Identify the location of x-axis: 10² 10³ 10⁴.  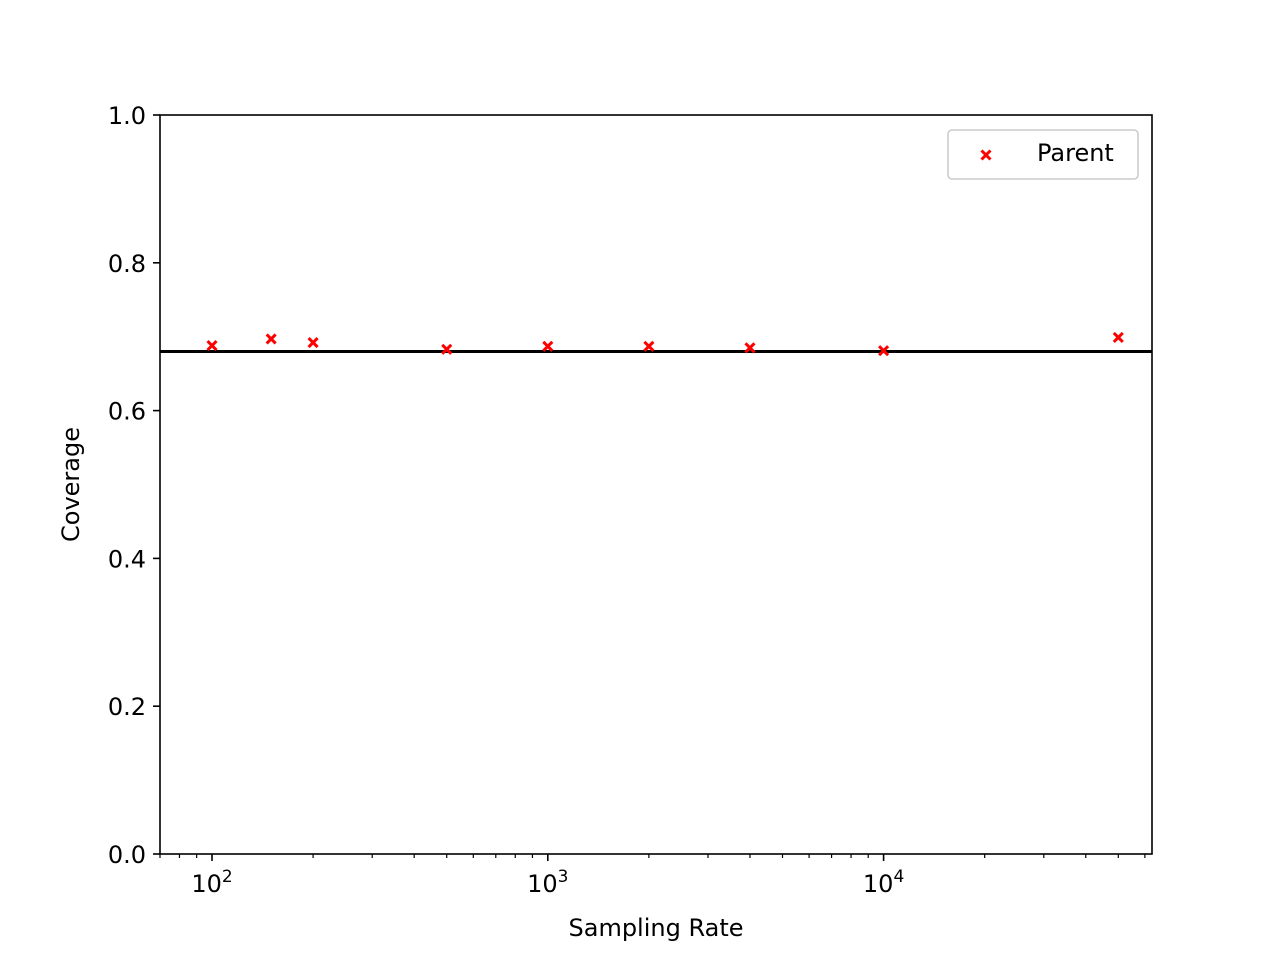
(652, 876).